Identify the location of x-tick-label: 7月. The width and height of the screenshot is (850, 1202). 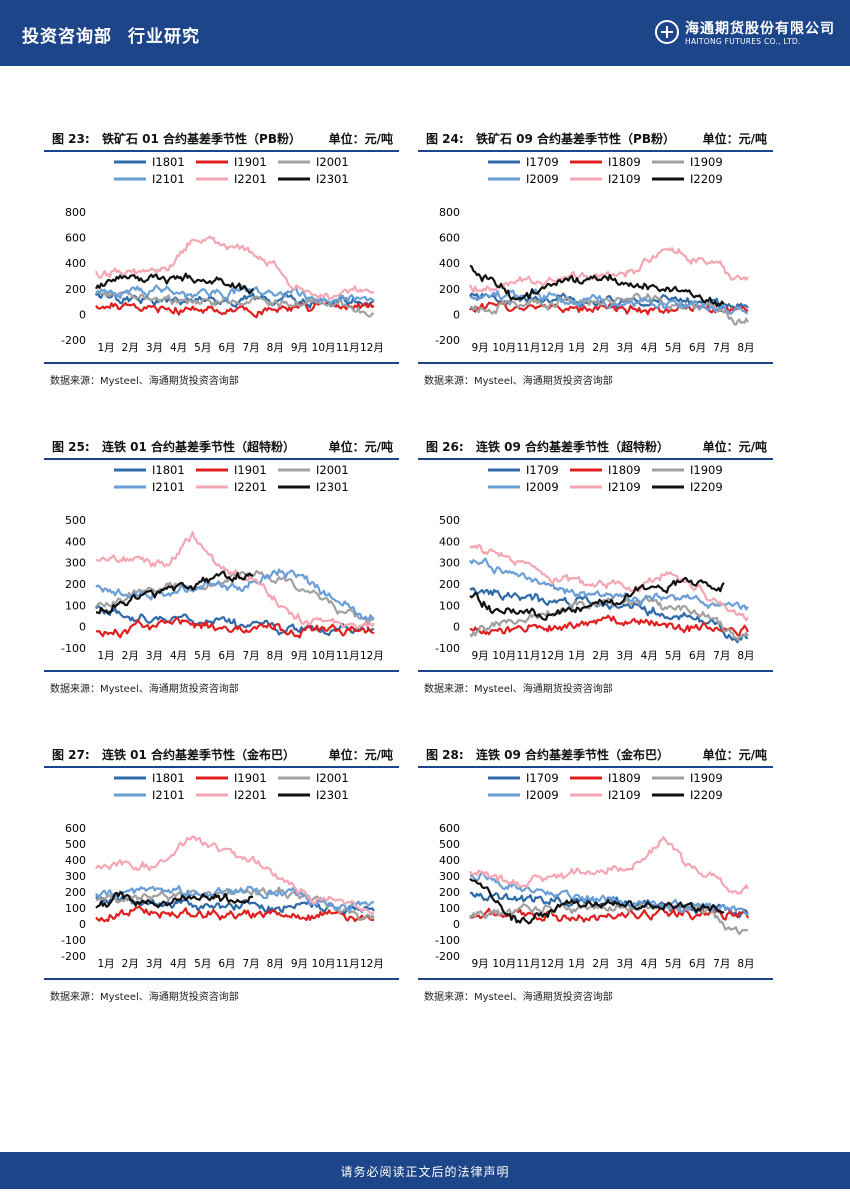
(250, 964).